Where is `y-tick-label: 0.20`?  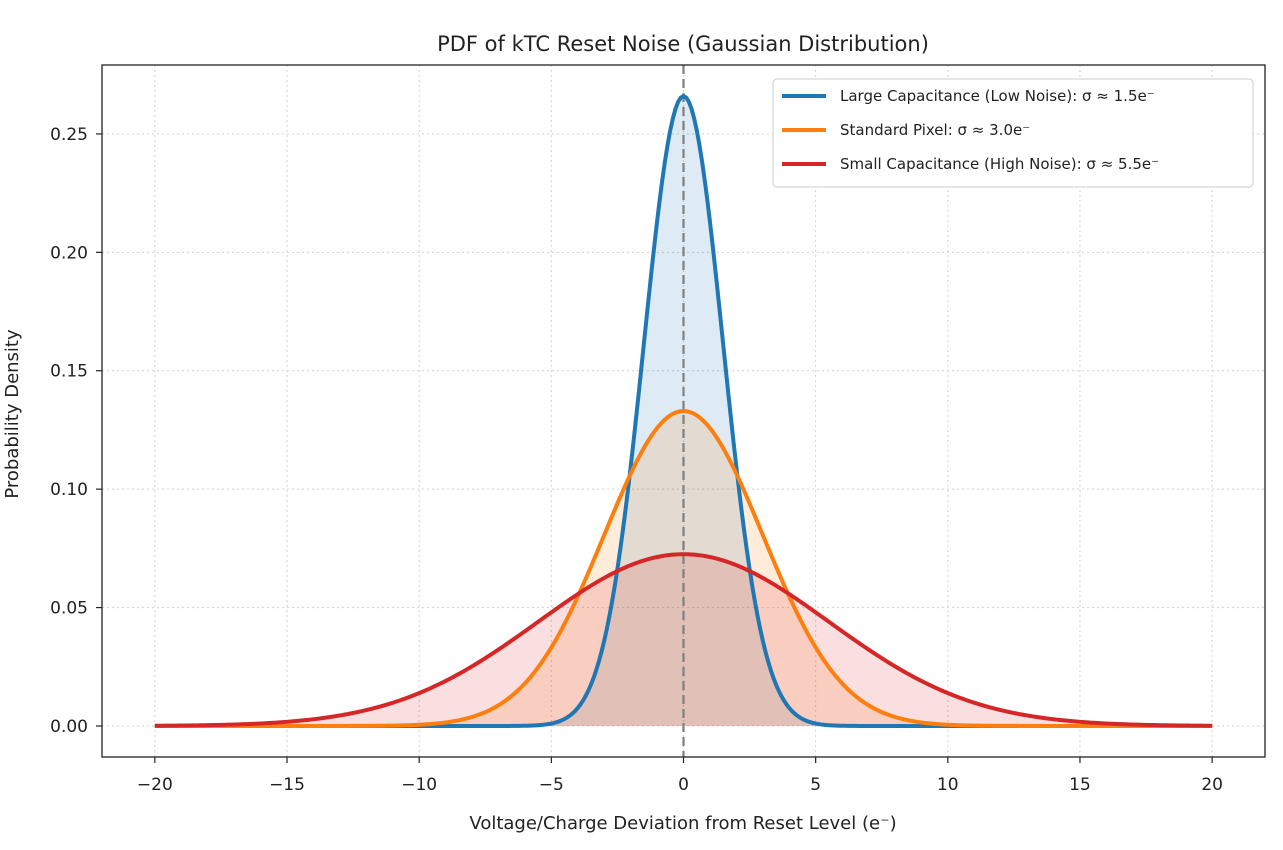 y-tick-label: 0.20 is located at coordinates (69, 253).